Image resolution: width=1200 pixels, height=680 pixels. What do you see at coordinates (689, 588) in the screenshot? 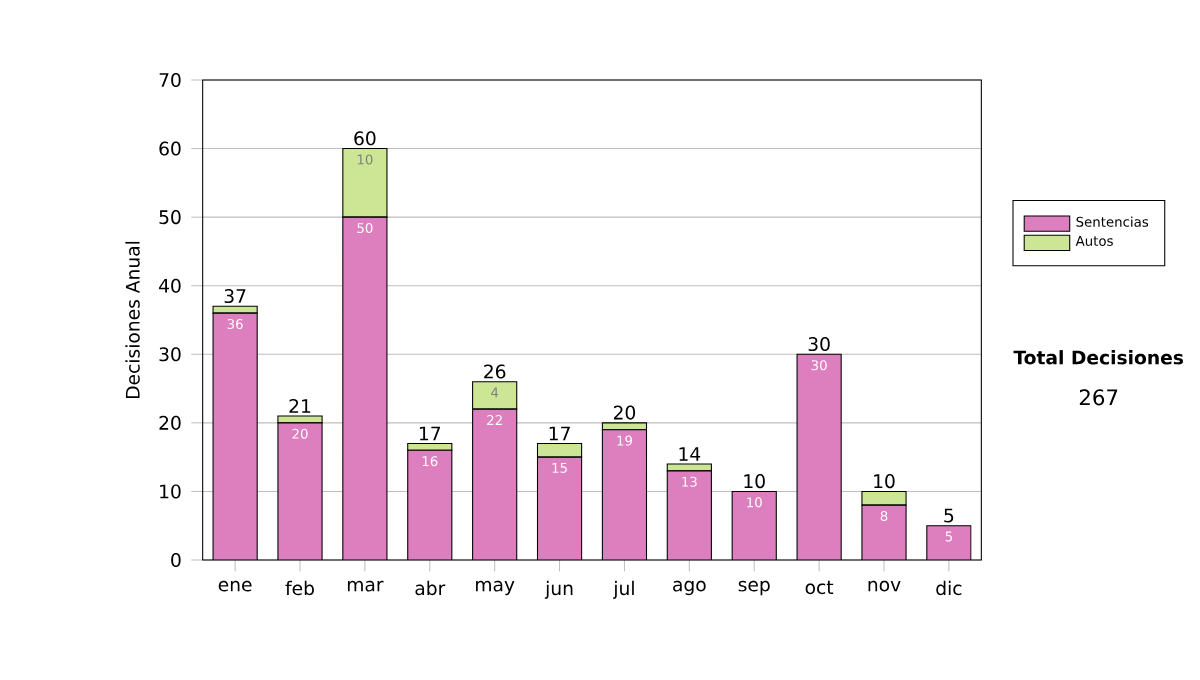
I see `x-tick-label: ago` at bounding box center [689, 588].